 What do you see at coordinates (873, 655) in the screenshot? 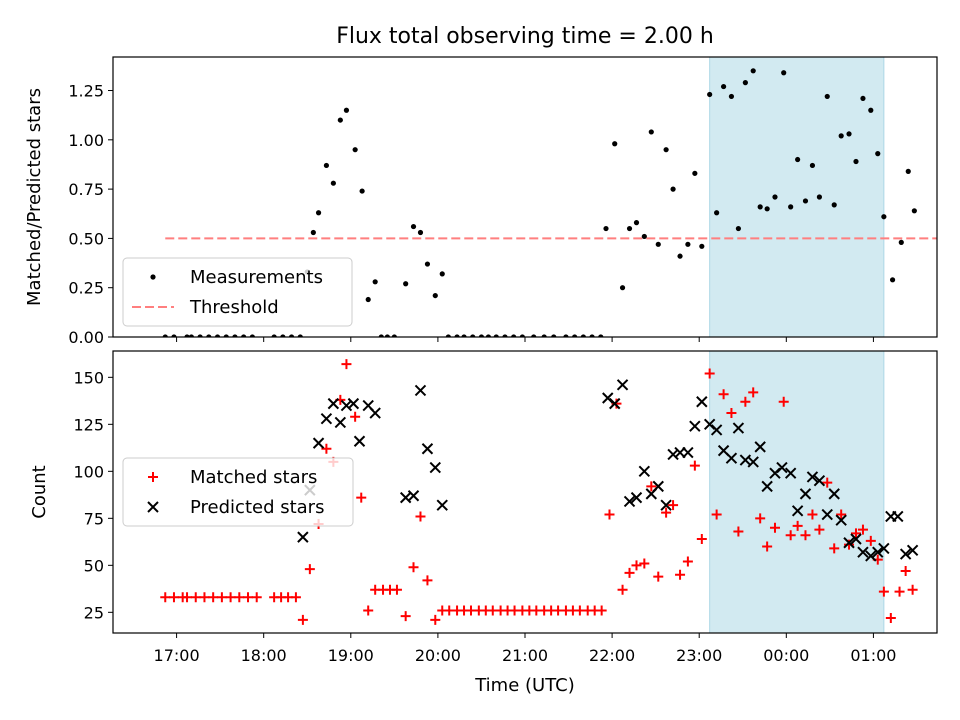
I see `x-tick-label: 01:00` at bounding box center [873, 655].